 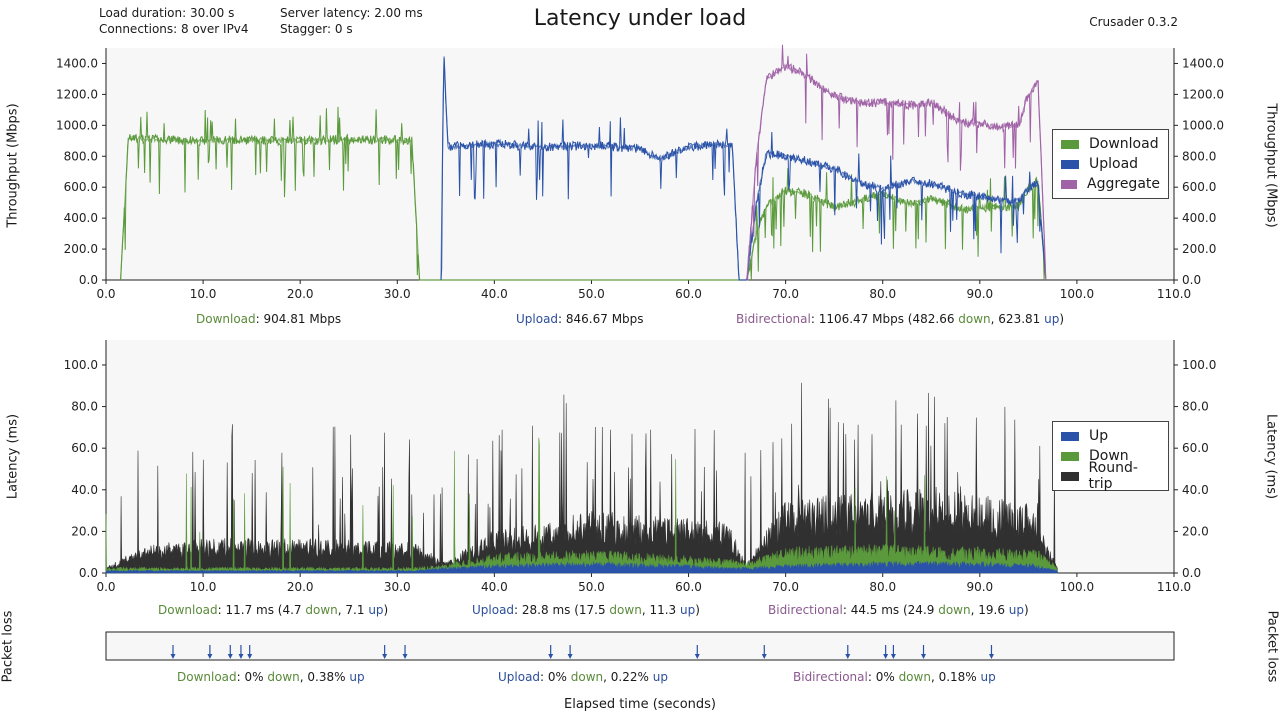 What do you see at coordinates (882, 294) in the screenshot?
I see `throughput-x-tick-label: 80.0` at bounding box center [882, 294].